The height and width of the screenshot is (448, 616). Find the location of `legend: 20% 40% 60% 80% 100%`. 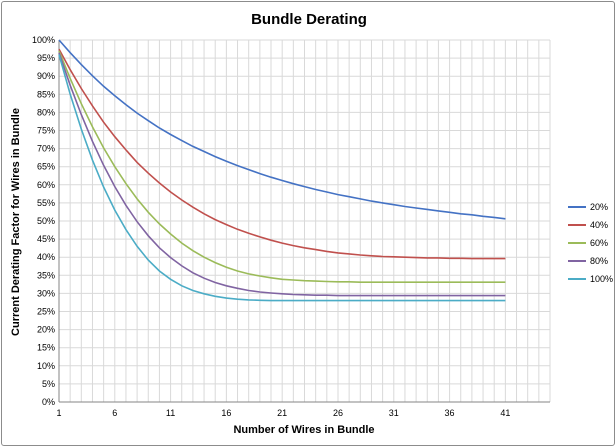

legend: 20% 40% 60% 80% 100% is located at coordinates (590, 243).